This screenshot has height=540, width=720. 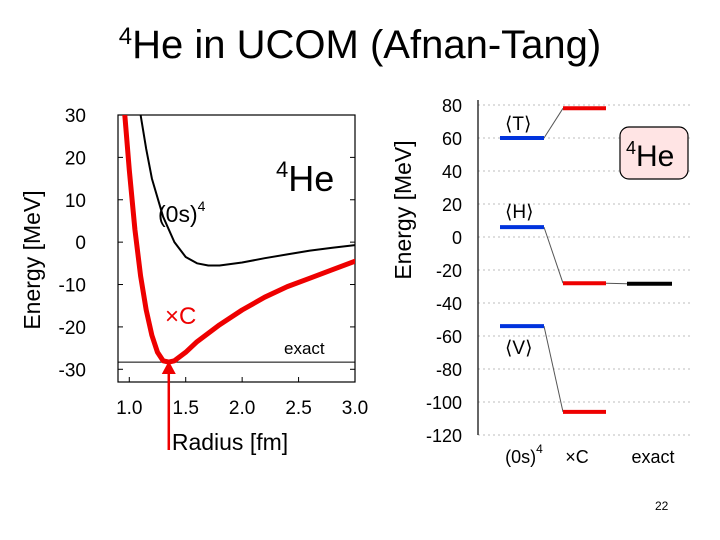 What do you see at coordinates (367, 45) in the screenshot?
I see `title-text: He in UCOM (Afnan-Tang)` at bounding box center [367, 45].